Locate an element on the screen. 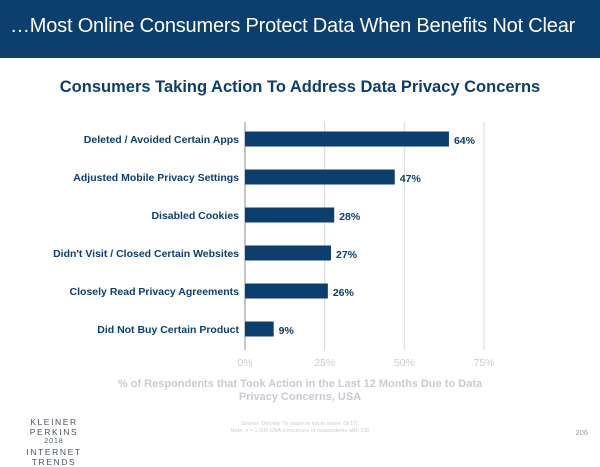 The image size is (600, 467). x-tick-label: 25% is located at coordinates (324, 363).